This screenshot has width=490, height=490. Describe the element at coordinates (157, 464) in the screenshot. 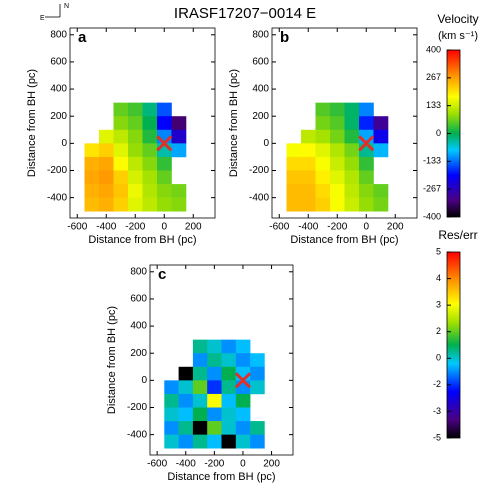

I see `x-tick-label: -600` at that location.